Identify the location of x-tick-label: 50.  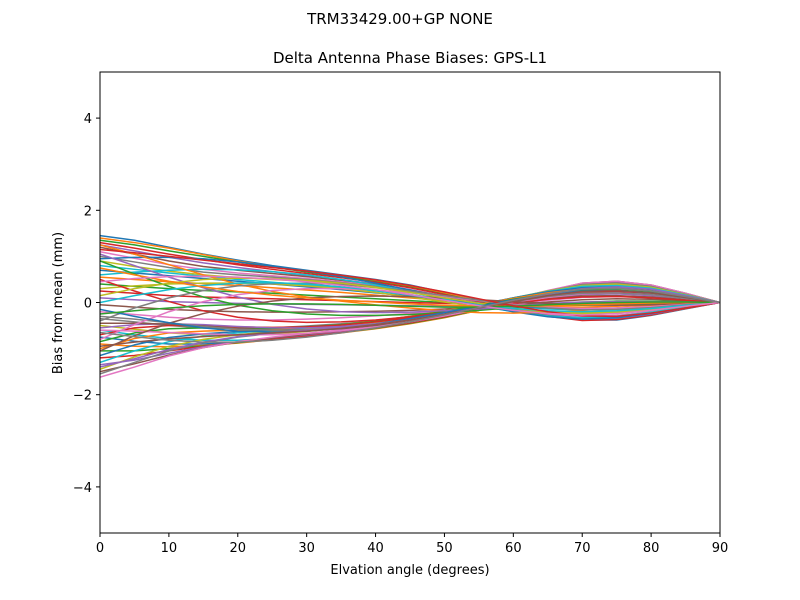
(444, 548).